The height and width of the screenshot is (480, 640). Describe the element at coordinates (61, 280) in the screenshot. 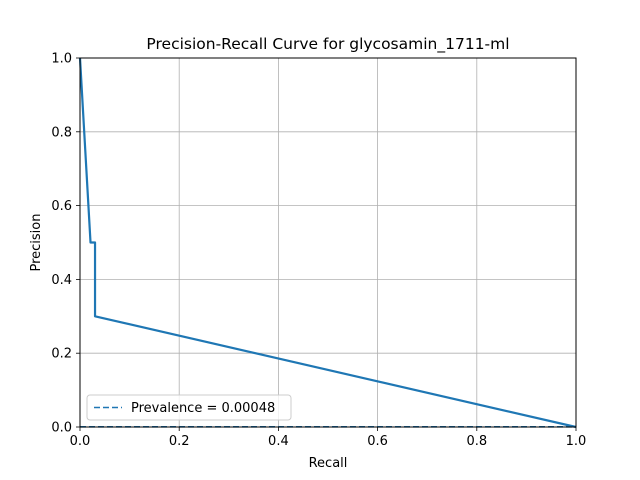

I see `y-tick-label: 0.4` at that location.